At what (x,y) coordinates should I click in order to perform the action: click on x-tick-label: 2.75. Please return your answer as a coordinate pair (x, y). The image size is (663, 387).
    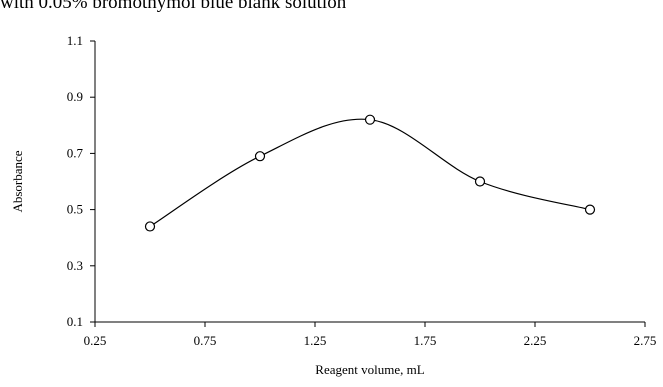
    Looking at the image, I should click on (645, 340).